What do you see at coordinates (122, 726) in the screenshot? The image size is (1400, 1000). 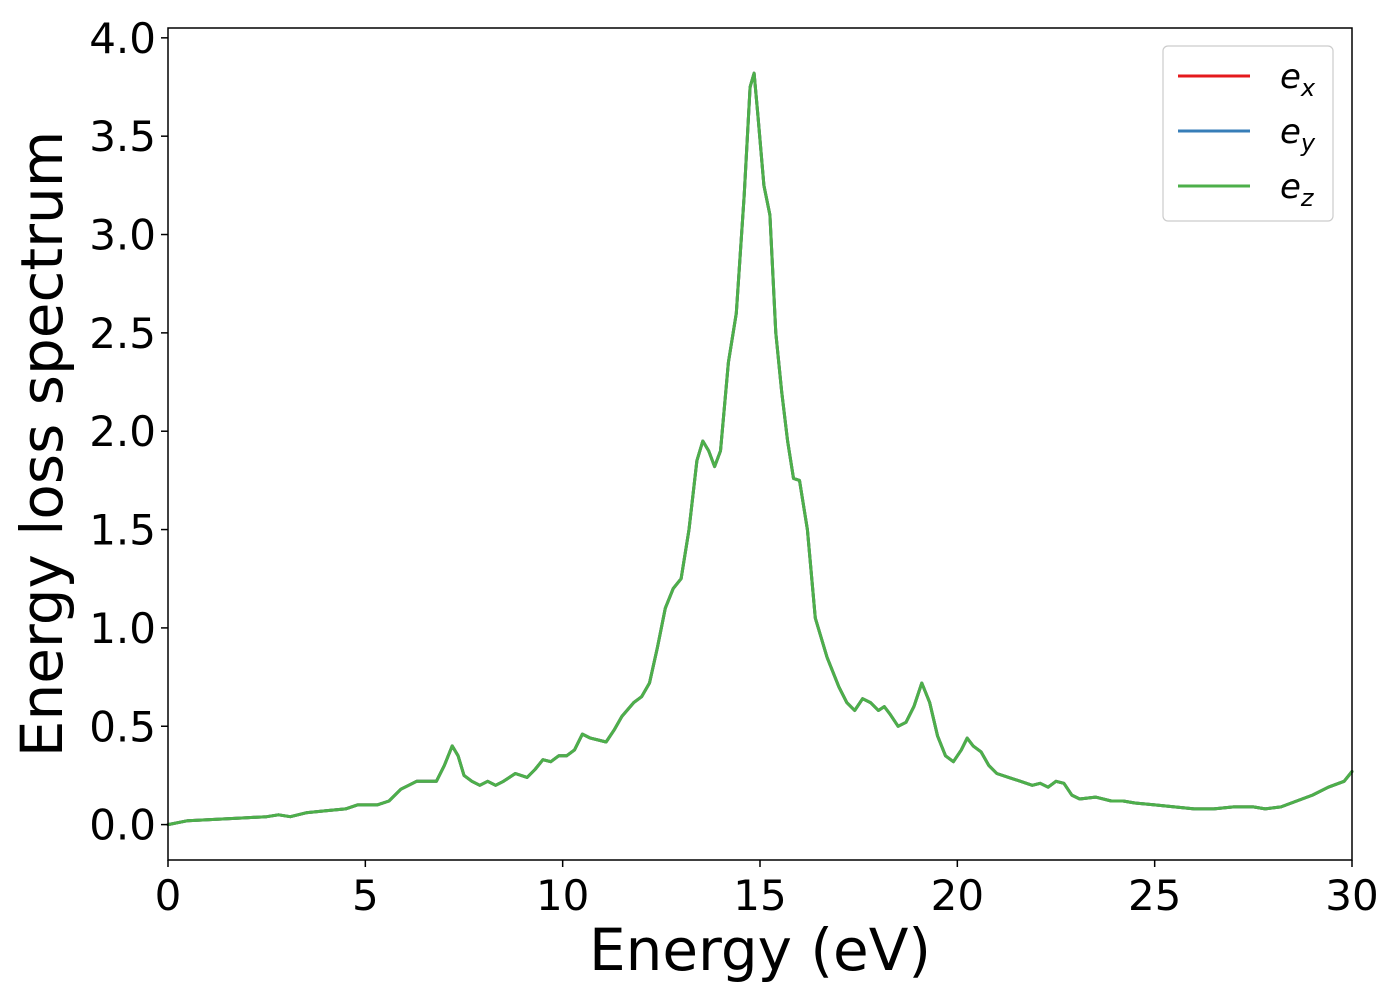 I see `y-tick-label: 0.5` at bounding box center [122, 726].